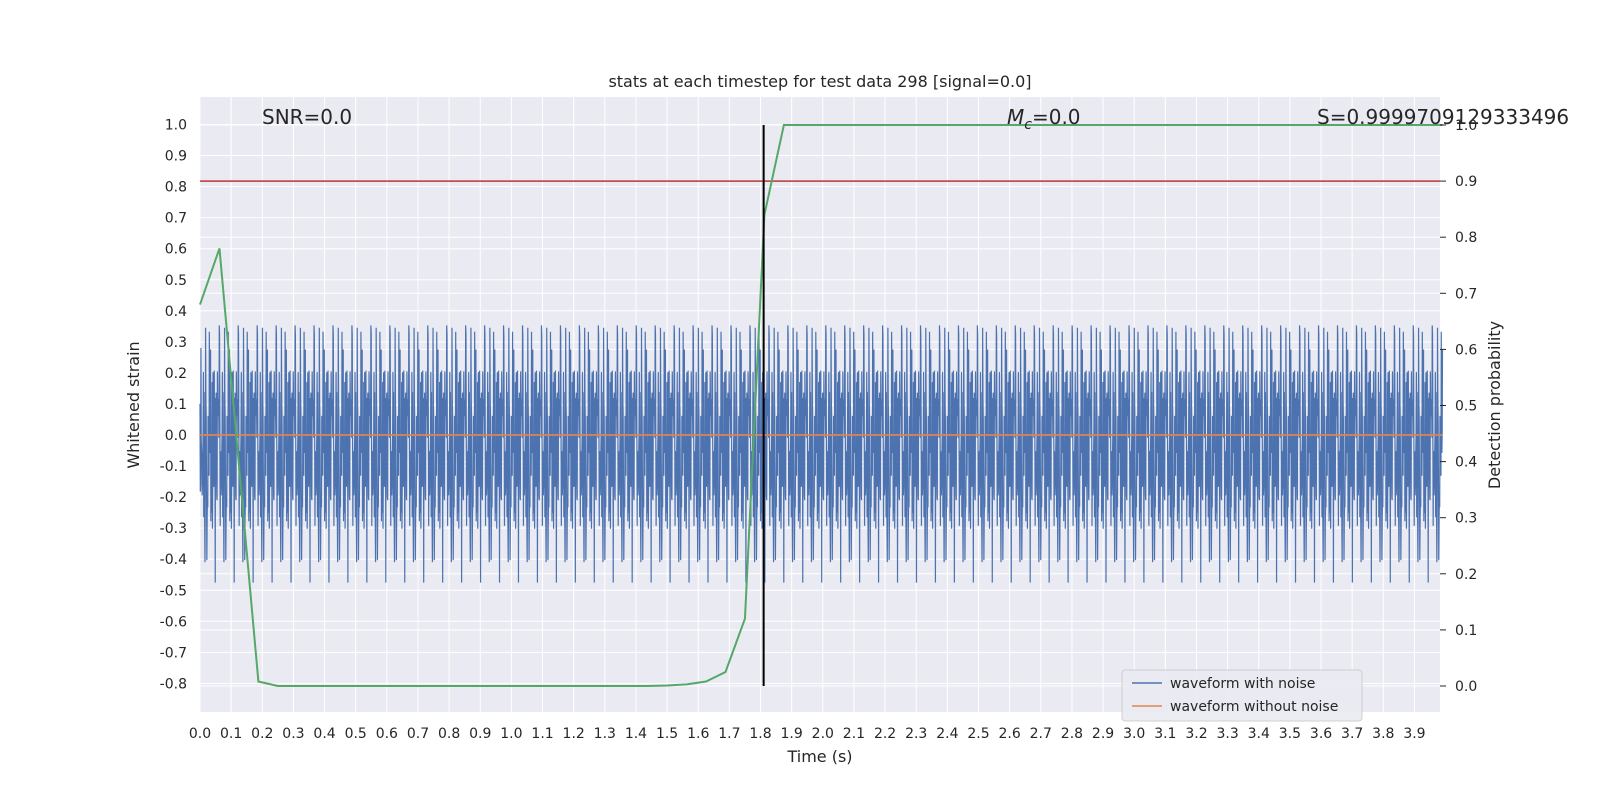  Describe the element at coordinates (1466, 407) in the screenshot. I see `y-tick-label-right: 0.5` at that location.